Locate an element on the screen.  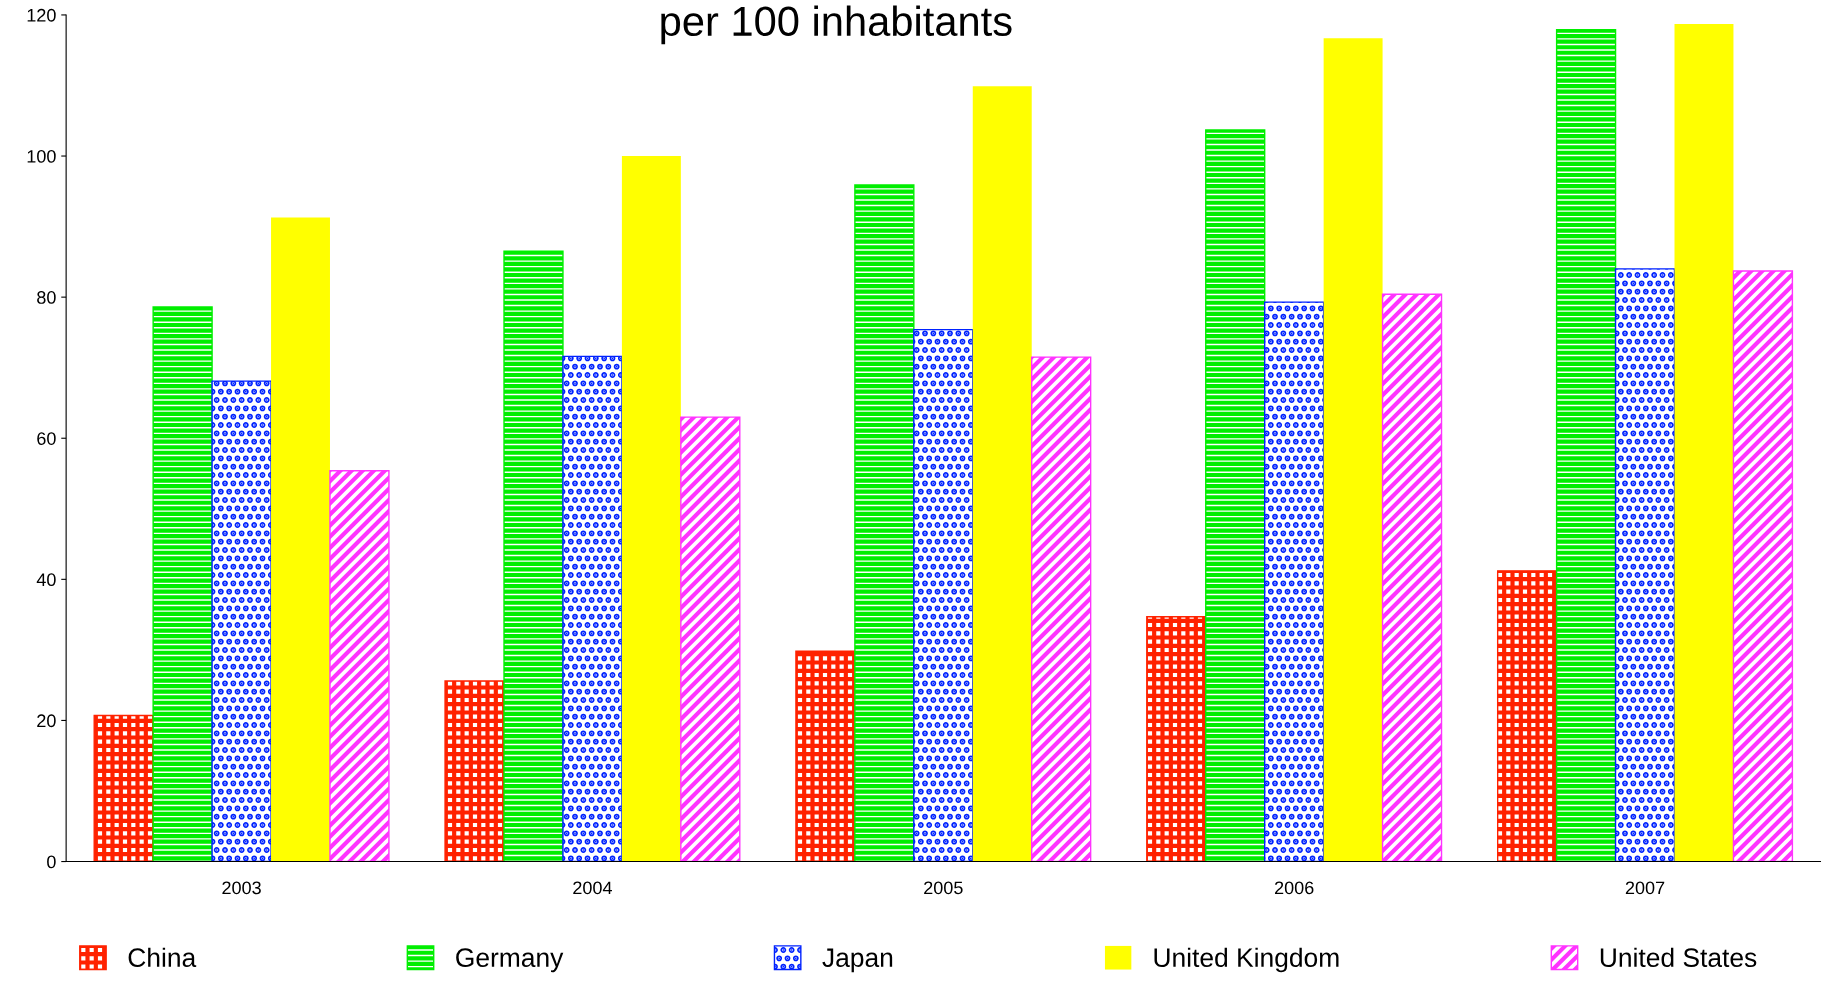
x-tick-label: 2003 is located at coordinates (241, 888).